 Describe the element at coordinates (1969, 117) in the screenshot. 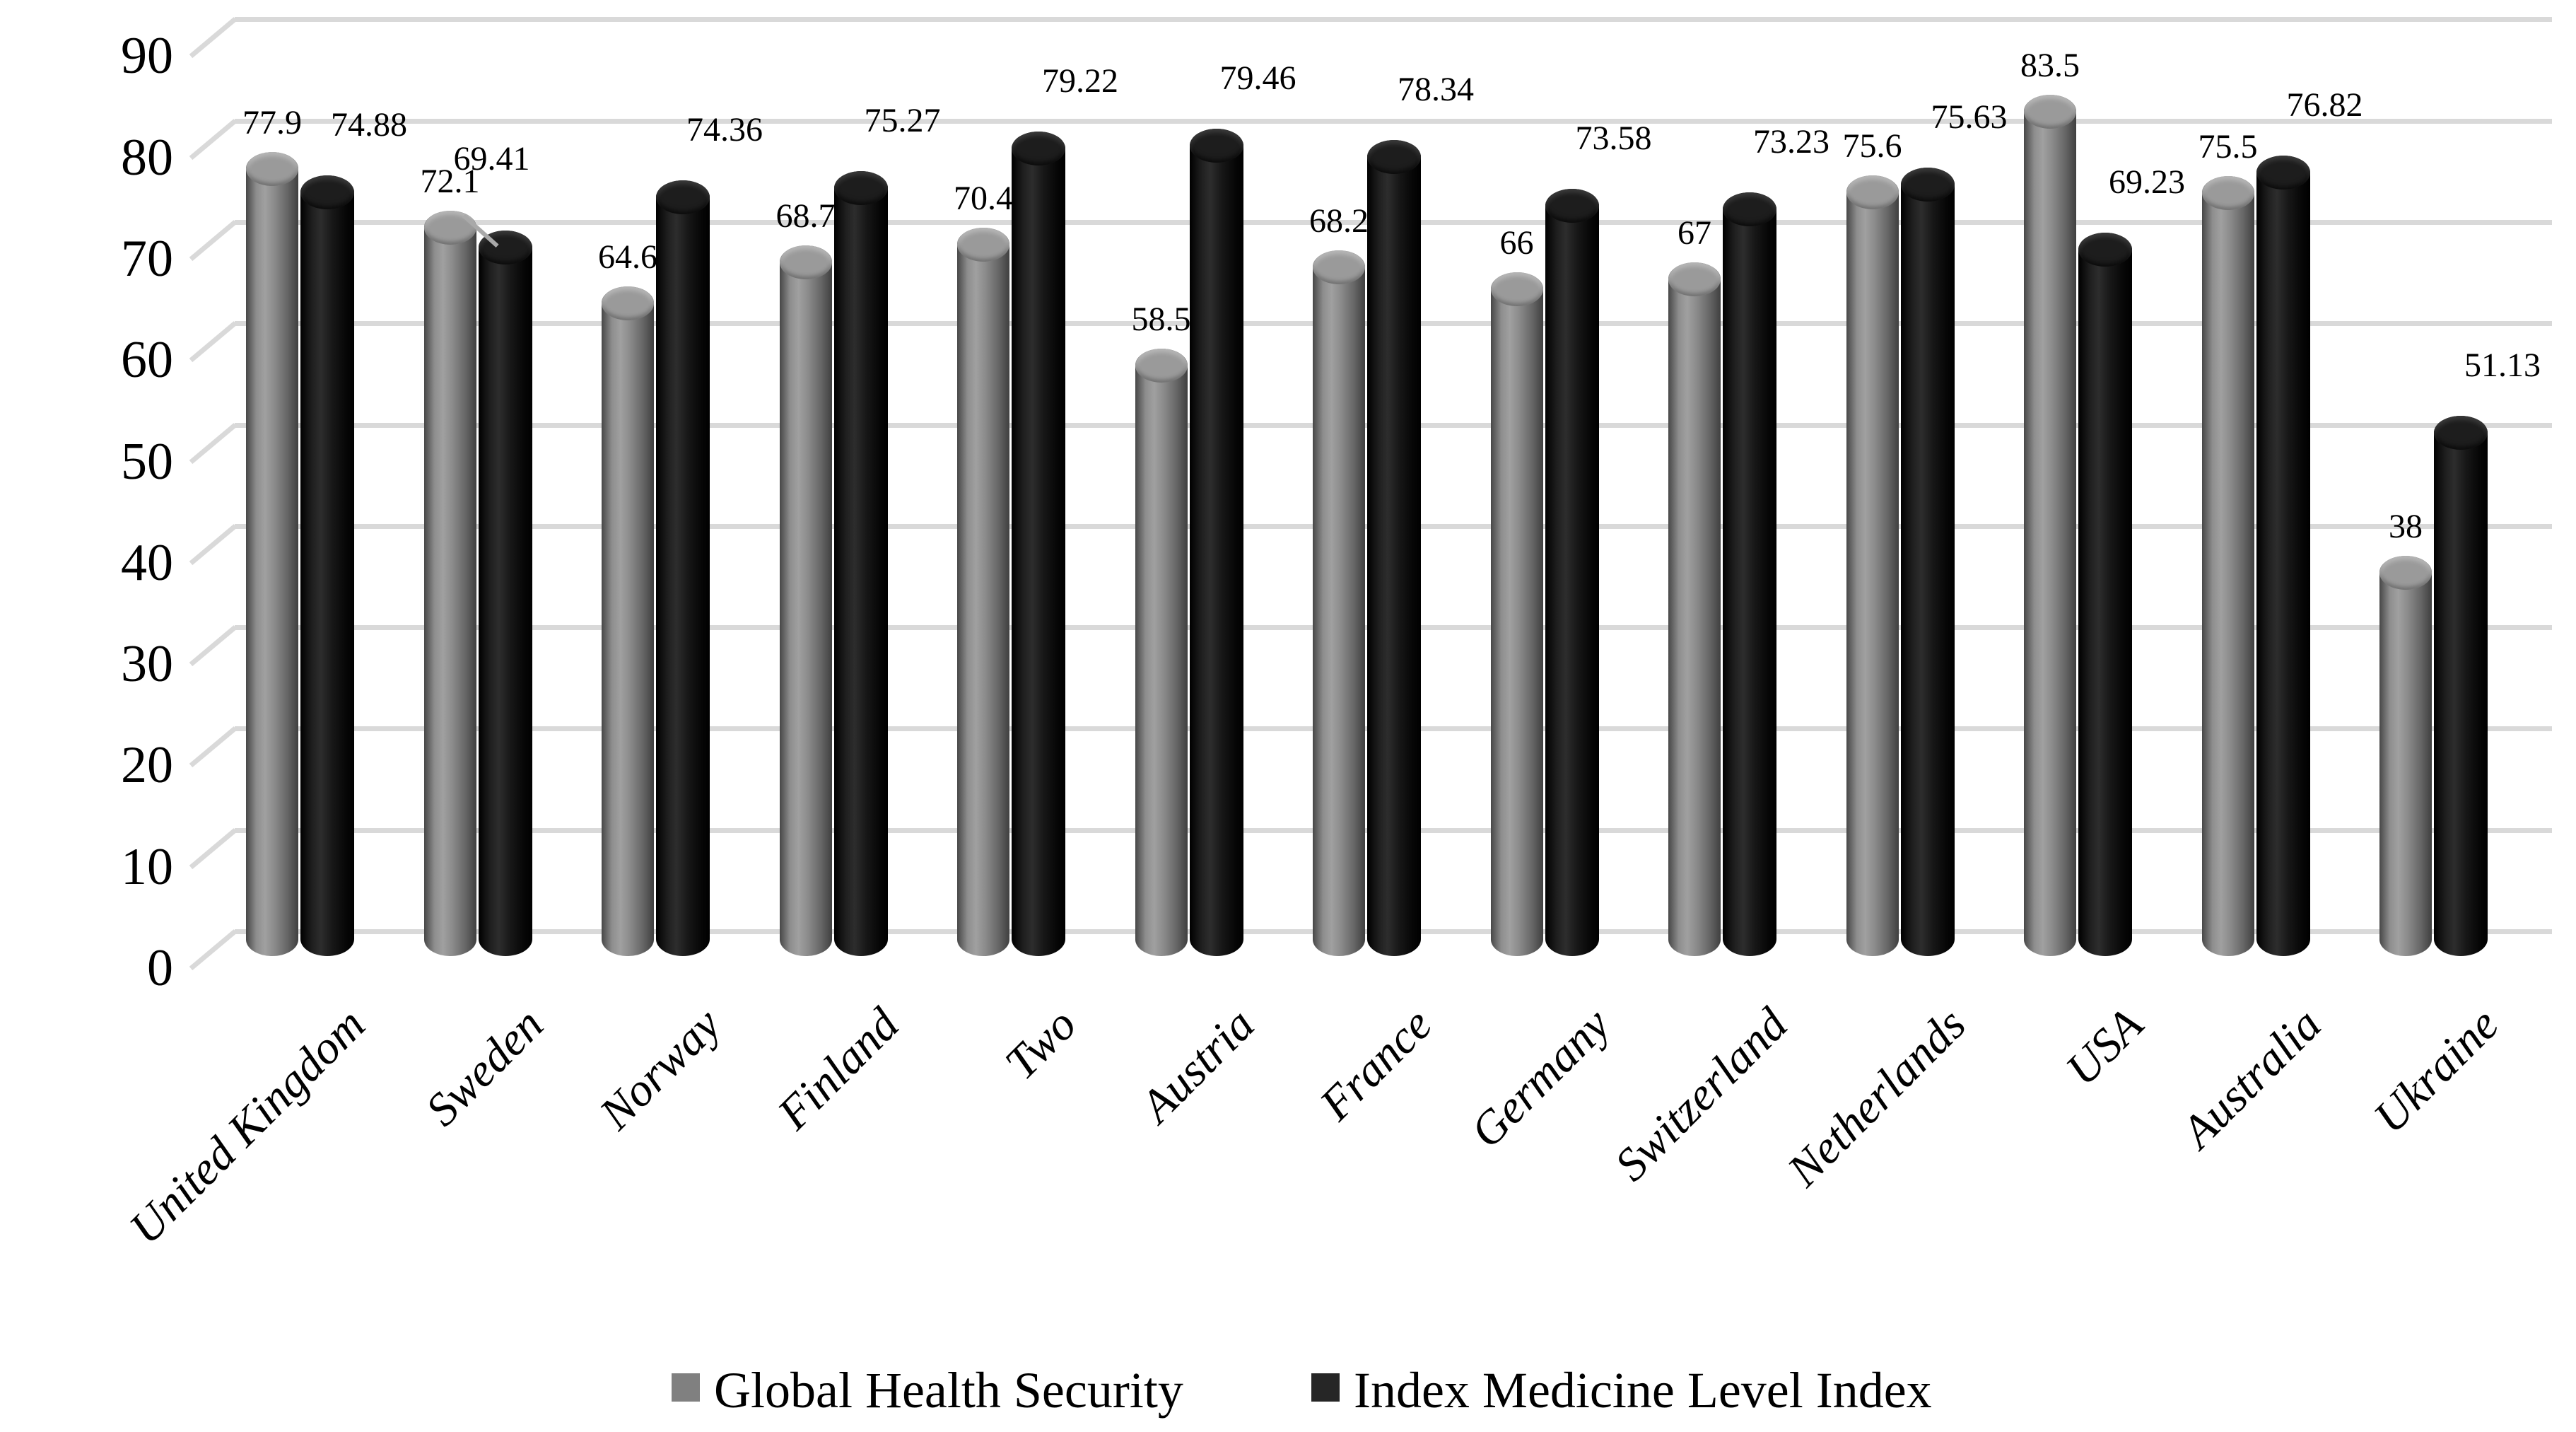

I see `data-label-index-medicine-level-index-netherlands: 75.63` at that location.